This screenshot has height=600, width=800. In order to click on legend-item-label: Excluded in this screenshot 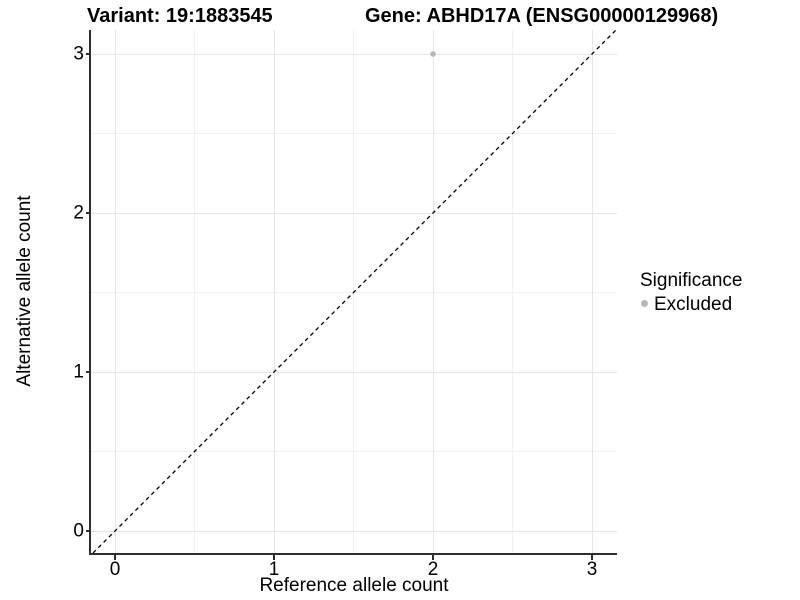, I will do `click(693, 304)`.